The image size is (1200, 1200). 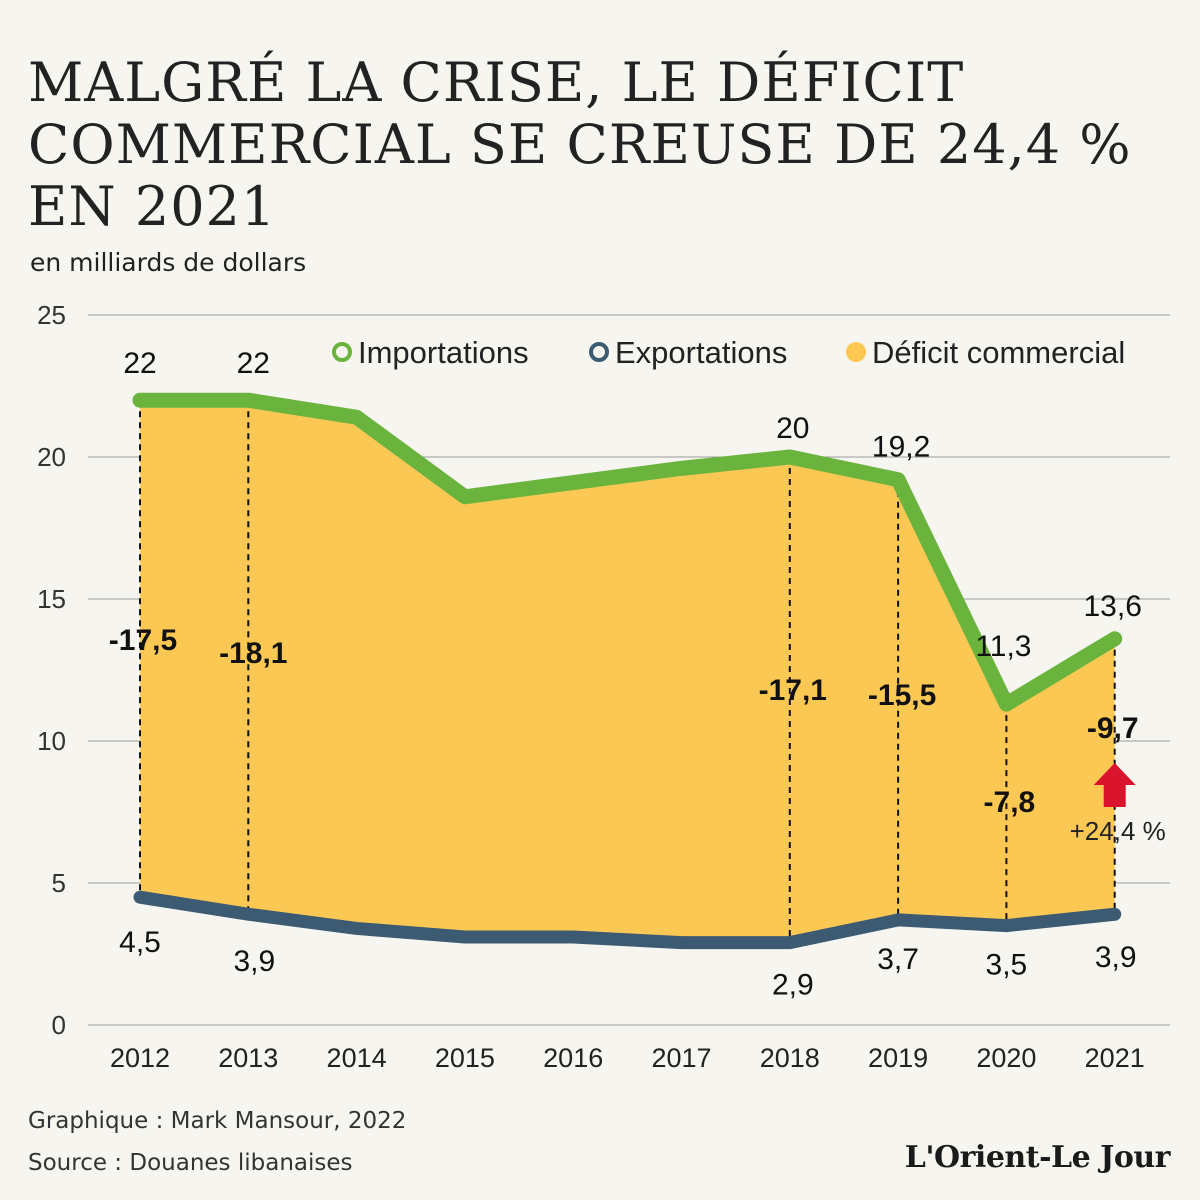 What do you see at coordinates (254, 961) in the screenshot?
I see `exports-label-2013: 3,9` at bounding box center [254, 961].